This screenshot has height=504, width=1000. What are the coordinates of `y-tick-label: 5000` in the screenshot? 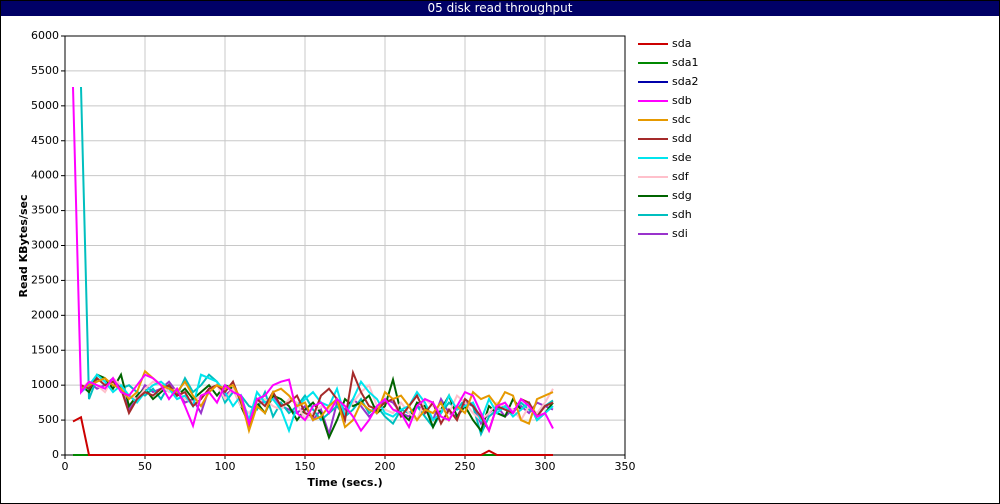 It's located at (45, 105).